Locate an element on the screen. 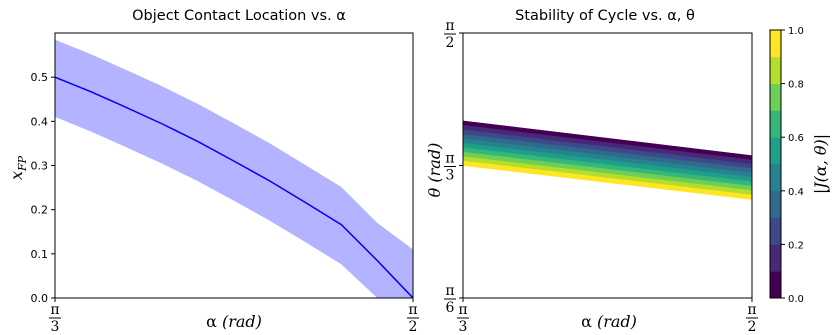 This screenshot has height=335, width=834. left-x-axis-label: α (rad) is located at coordinates (234, 321).